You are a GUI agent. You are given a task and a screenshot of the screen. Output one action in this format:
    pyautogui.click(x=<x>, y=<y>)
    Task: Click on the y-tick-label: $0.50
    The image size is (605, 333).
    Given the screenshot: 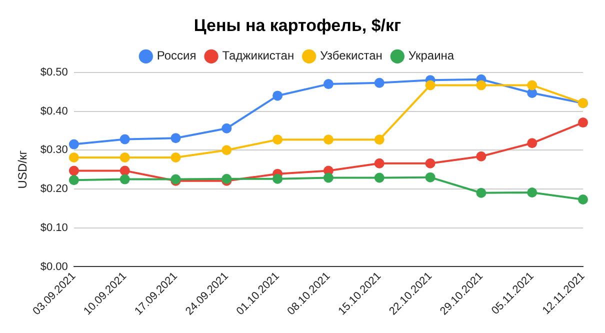 What is the action you would take?
    pyautogui.click(x=54, y=72)
    